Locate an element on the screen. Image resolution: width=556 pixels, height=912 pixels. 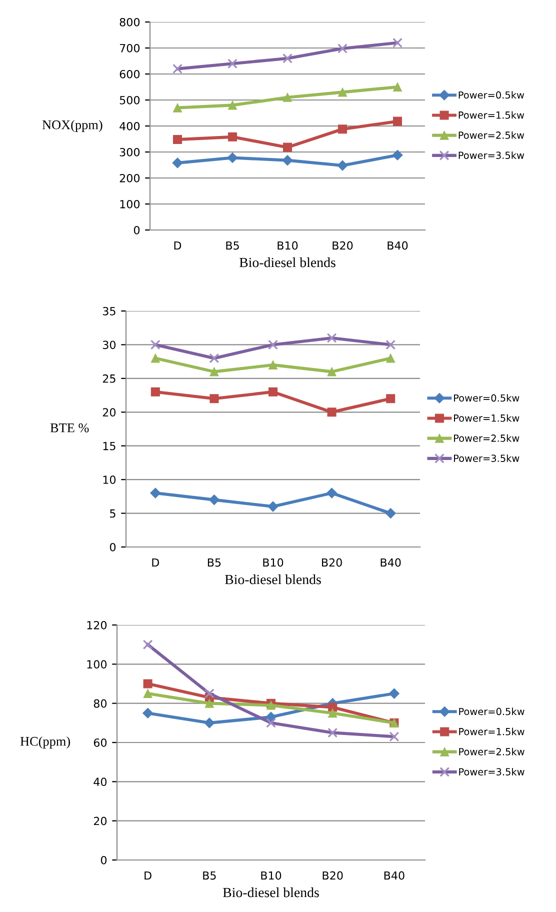
y-tick-label: 15 is located at coordinates (109, 446).